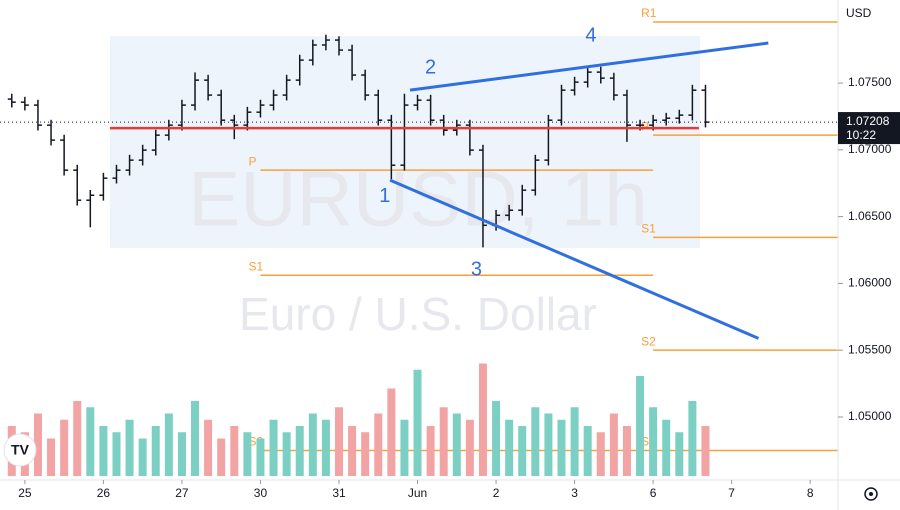 The height and width of the screenshot is (510, 900). I want to click on x-tick-label: 30, so click(261, 493).